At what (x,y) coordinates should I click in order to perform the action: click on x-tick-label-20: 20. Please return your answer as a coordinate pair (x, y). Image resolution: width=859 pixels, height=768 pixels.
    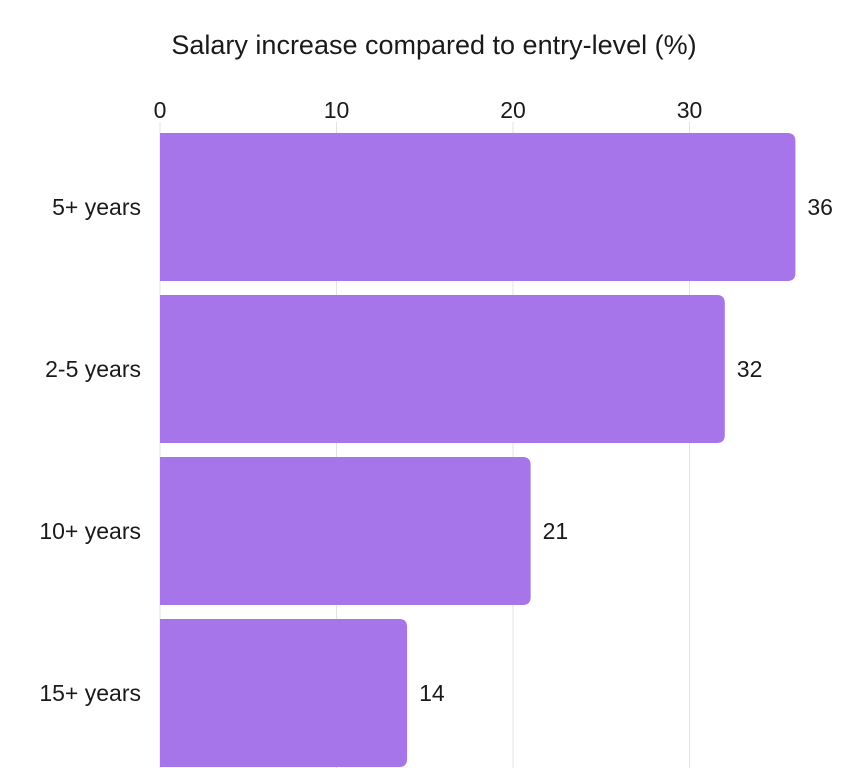
    Looking at the image, I should click on (513, 110).